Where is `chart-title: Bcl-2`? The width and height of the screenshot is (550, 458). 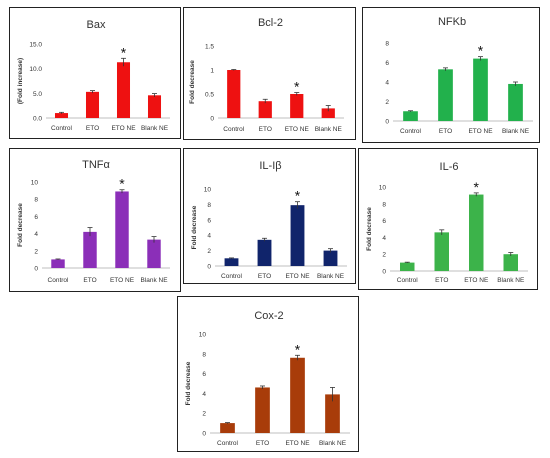
chart-title: Bcl-2 is located at coordinates (270, 23).